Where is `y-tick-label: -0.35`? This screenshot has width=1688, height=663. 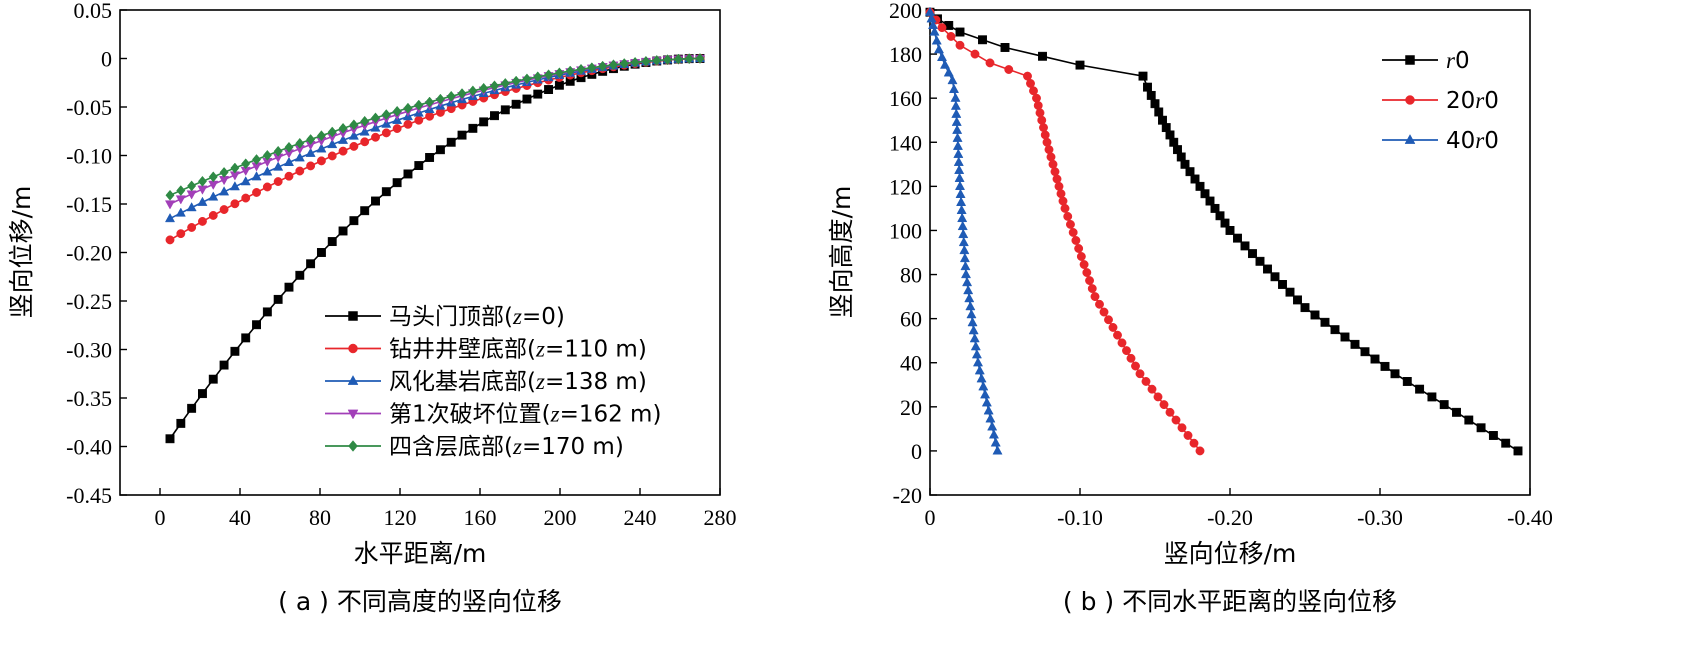
y-tick-label: -0.35 is located at coordinates (89, 398).